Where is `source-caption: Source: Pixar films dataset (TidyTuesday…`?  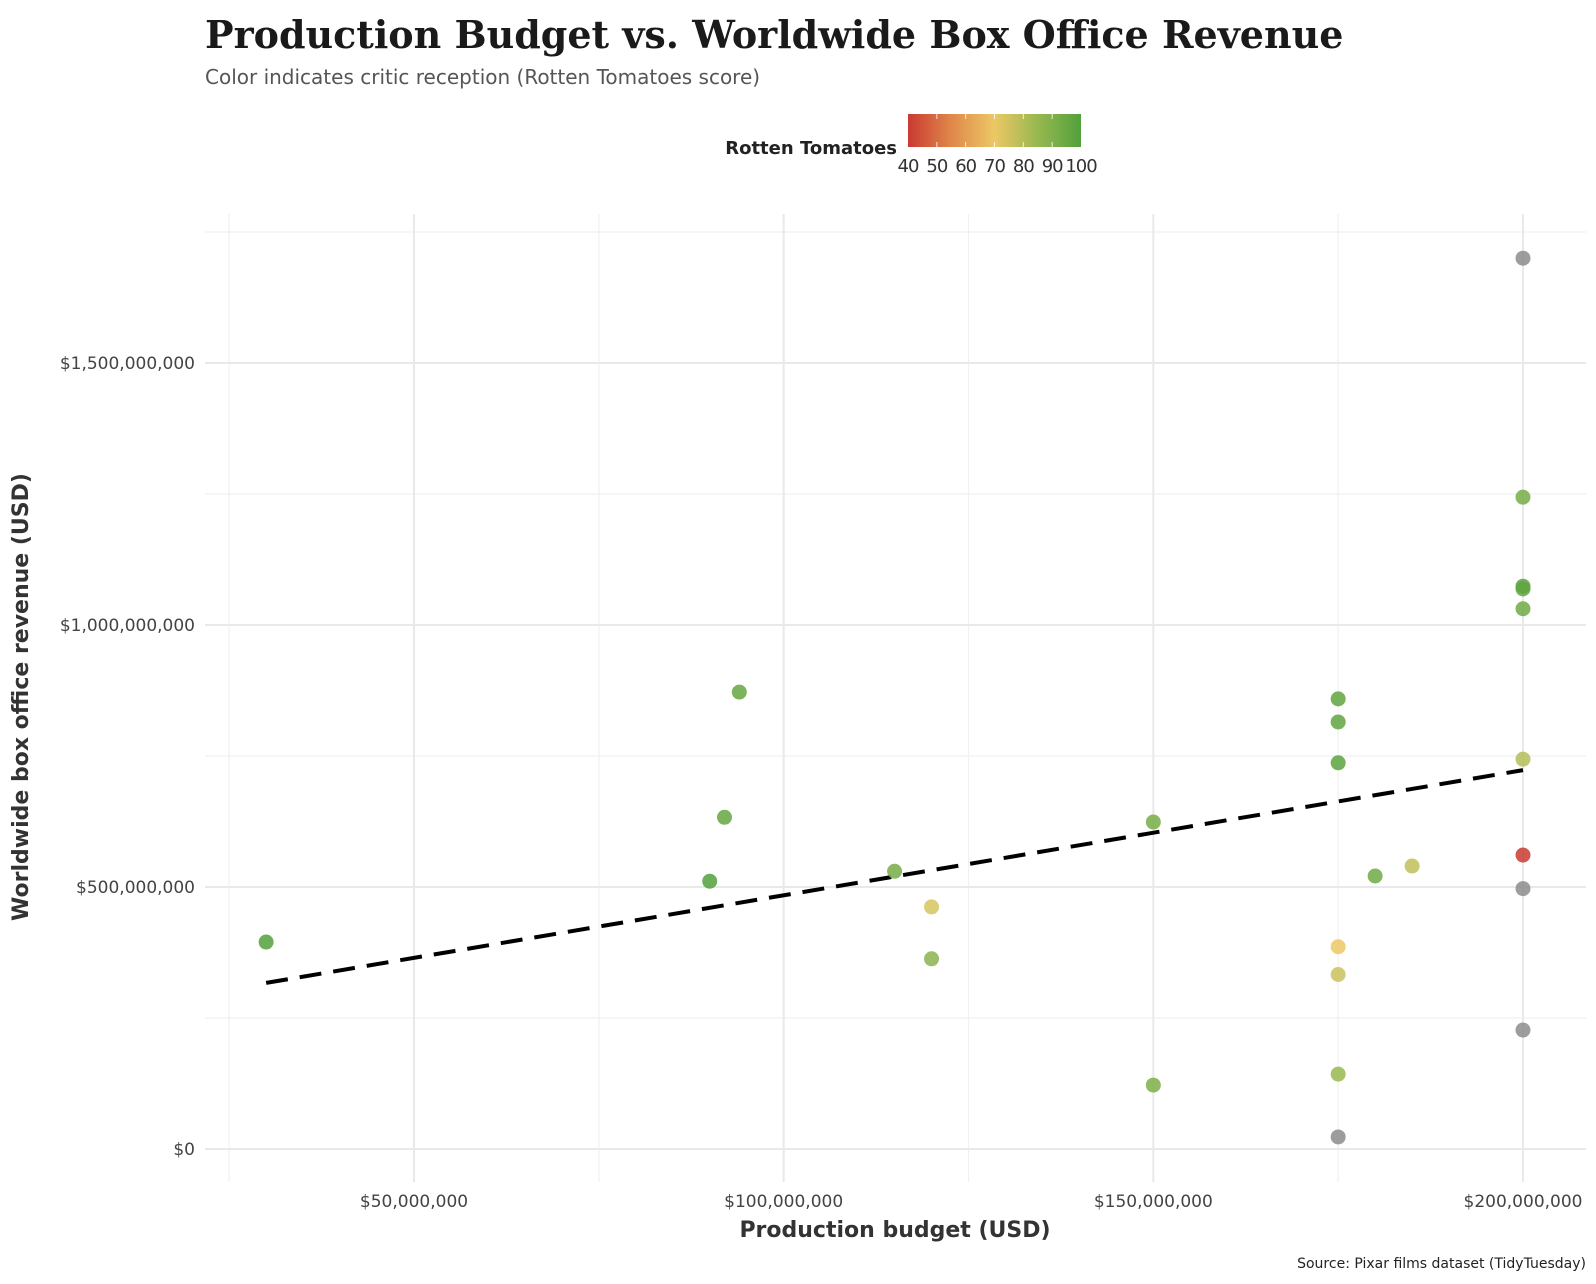
source-caption: Source: Pixar films dataset (TidyTuesday… is located at coordinates (1441, 1264).